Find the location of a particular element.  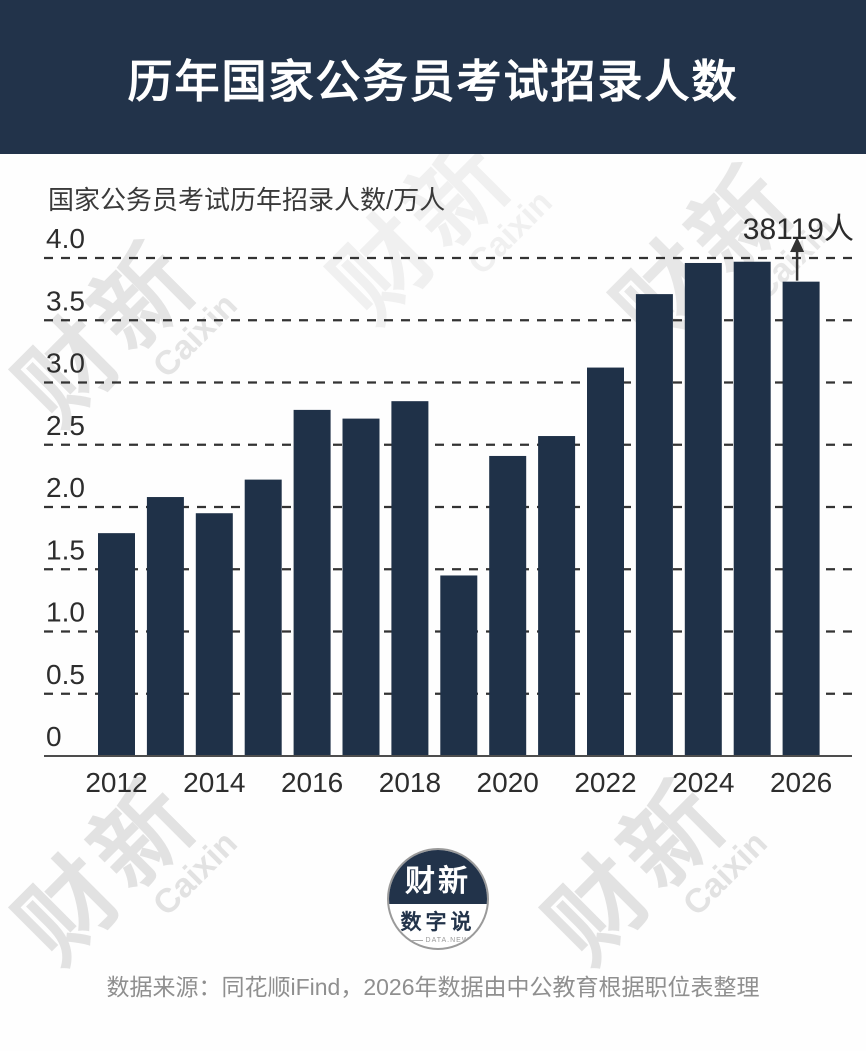

y-tick-label: 3.5 is located at coordinates (65, 300).